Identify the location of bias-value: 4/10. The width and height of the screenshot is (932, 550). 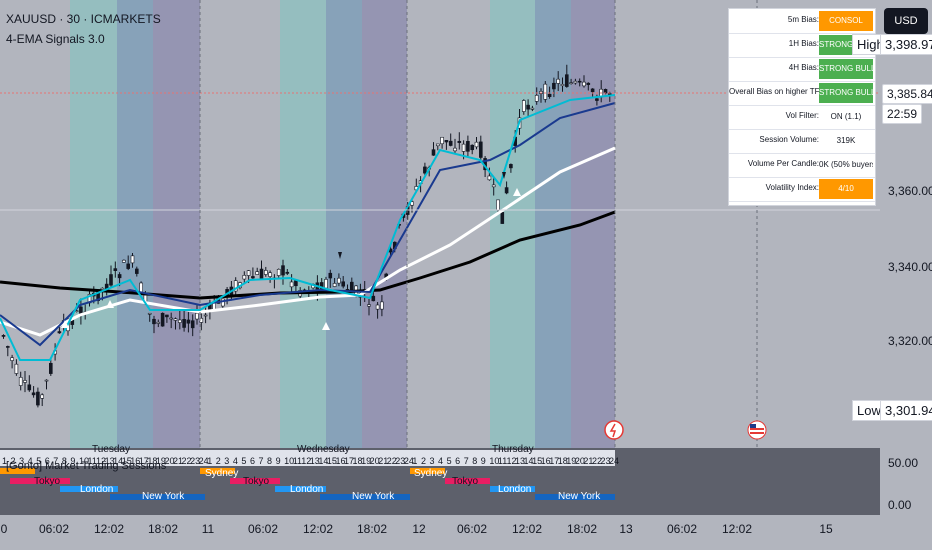
(846, 189).